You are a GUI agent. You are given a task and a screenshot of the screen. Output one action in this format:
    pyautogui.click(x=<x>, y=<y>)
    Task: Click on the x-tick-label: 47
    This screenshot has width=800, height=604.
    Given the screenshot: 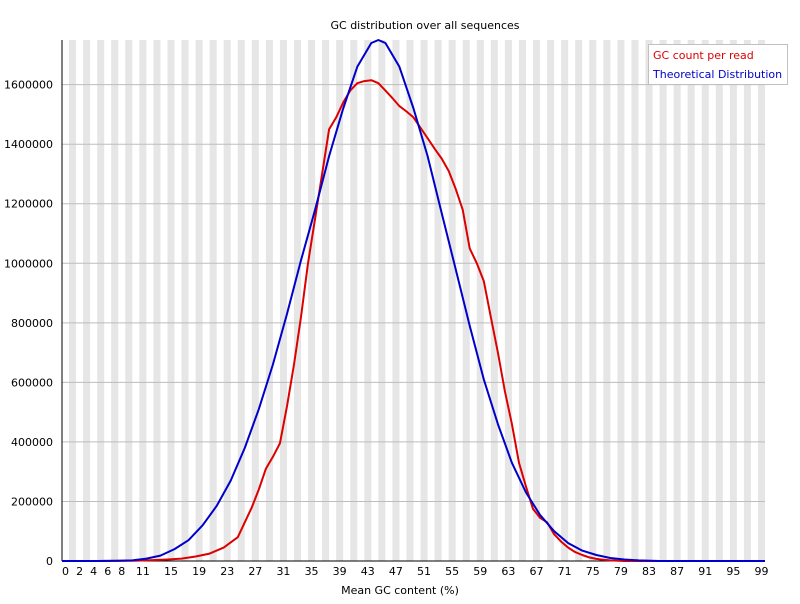 What is the action you would take?
    pyautogui.click(x=396, y=571)
    